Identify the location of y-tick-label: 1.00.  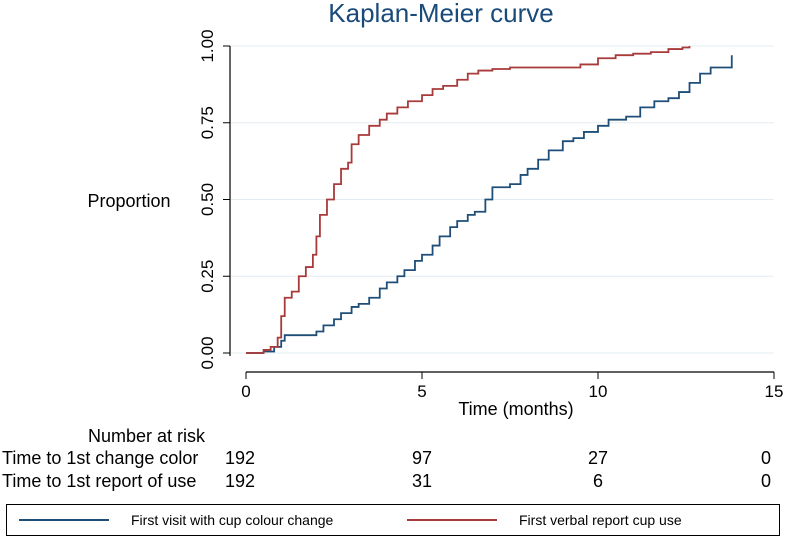
(207, 45).